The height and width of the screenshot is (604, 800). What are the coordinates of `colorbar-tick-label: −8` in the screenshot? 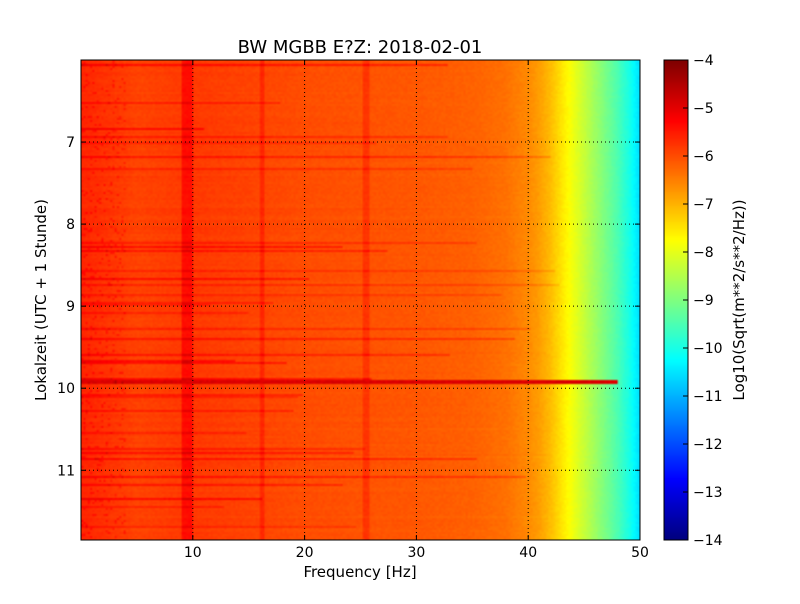 It's located at (703, 253).